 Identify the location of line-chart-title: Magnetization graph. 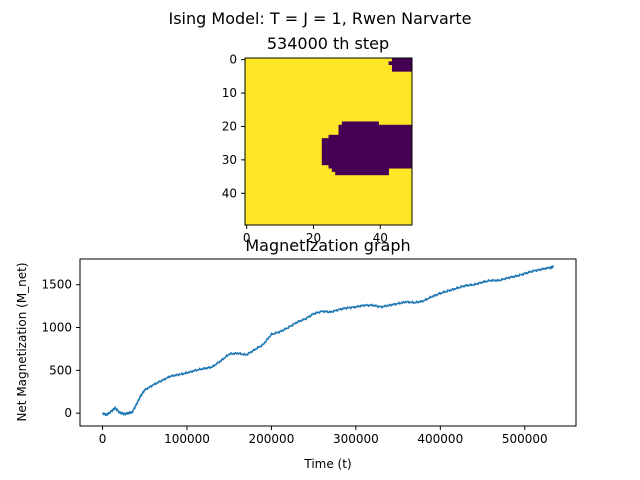
(327, 245).